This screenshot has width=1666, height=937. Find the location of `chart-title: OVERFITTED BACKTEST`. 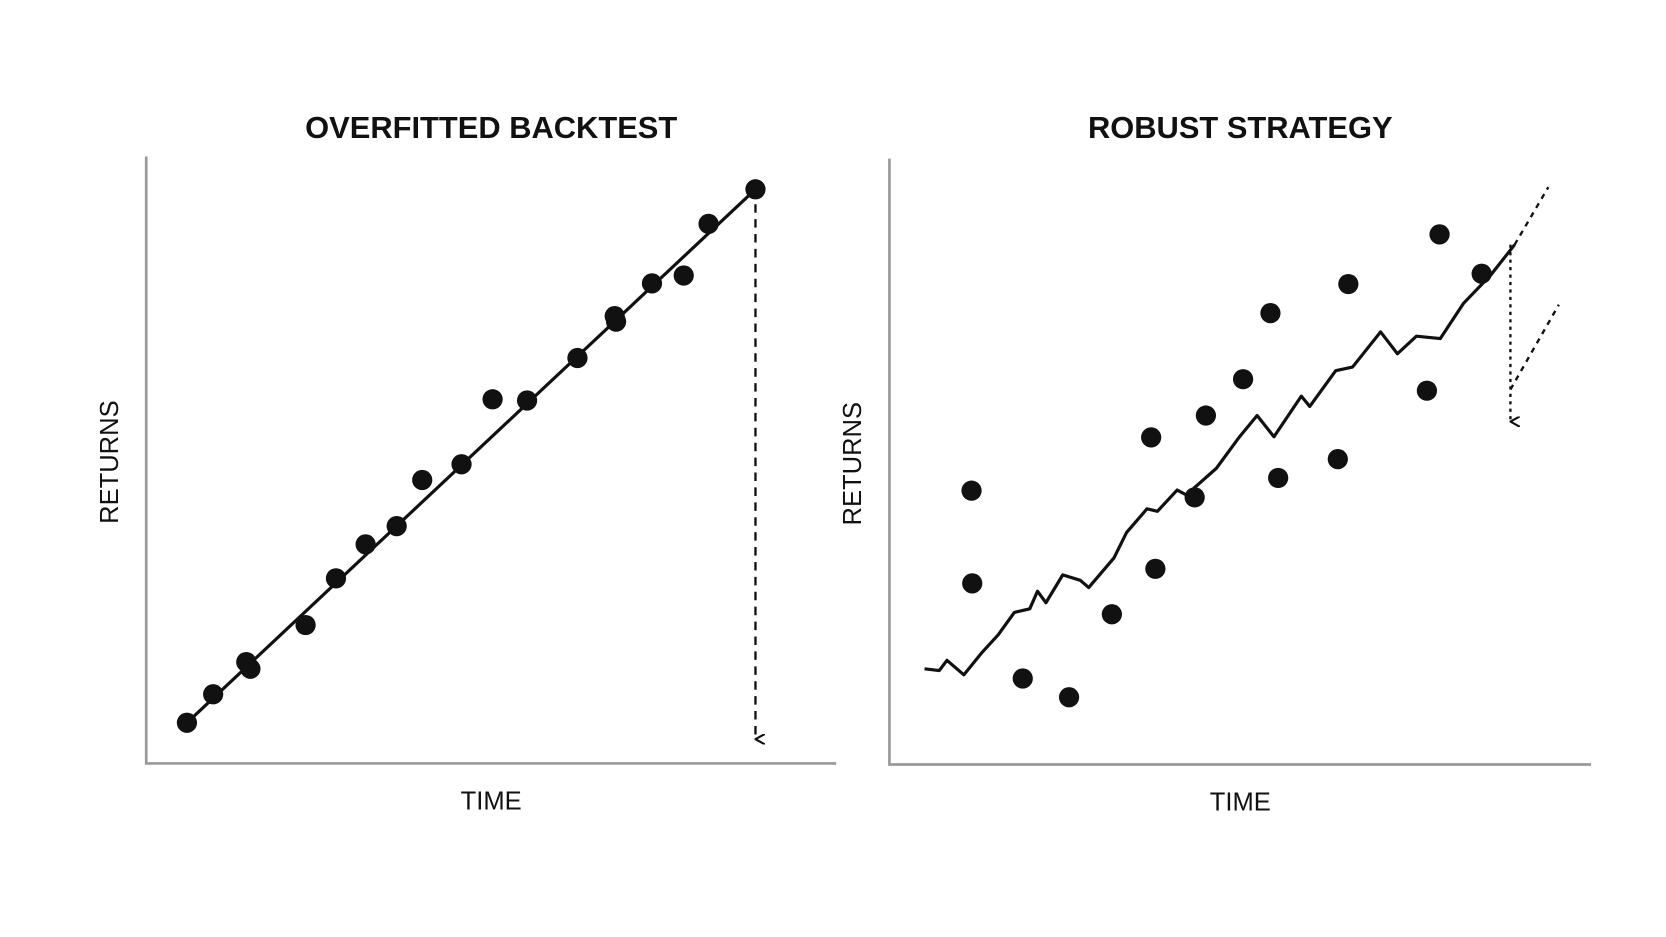

chart-title: OVERFITTED BACKTEST is located at coordinates (491, 127).